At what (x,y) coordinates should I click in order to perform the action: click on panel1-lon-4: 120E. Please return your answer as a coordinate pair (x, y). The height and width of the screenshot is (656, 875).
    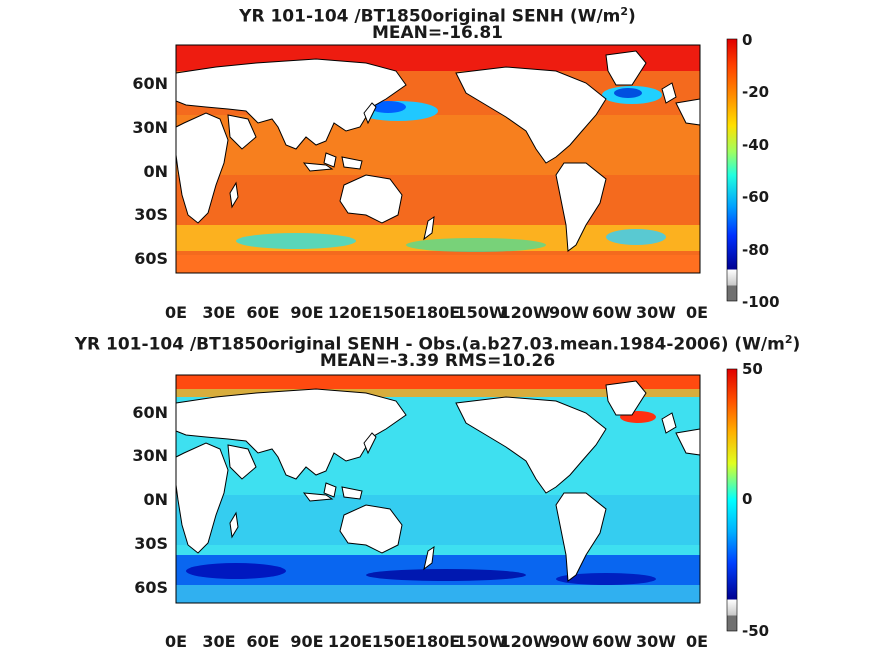
    Looking at the image, I should click on (350, 312).